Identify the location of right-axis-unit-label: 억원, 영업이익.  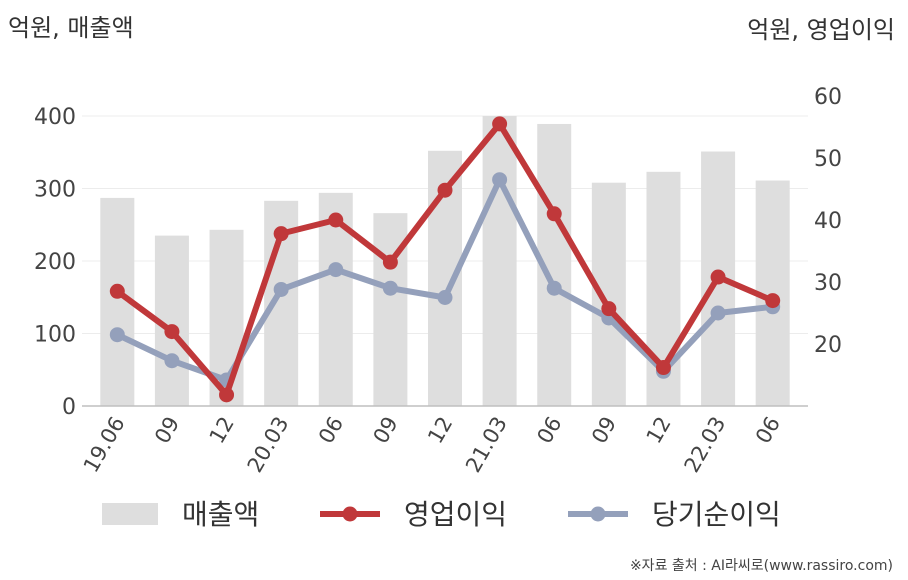
(821, 30).